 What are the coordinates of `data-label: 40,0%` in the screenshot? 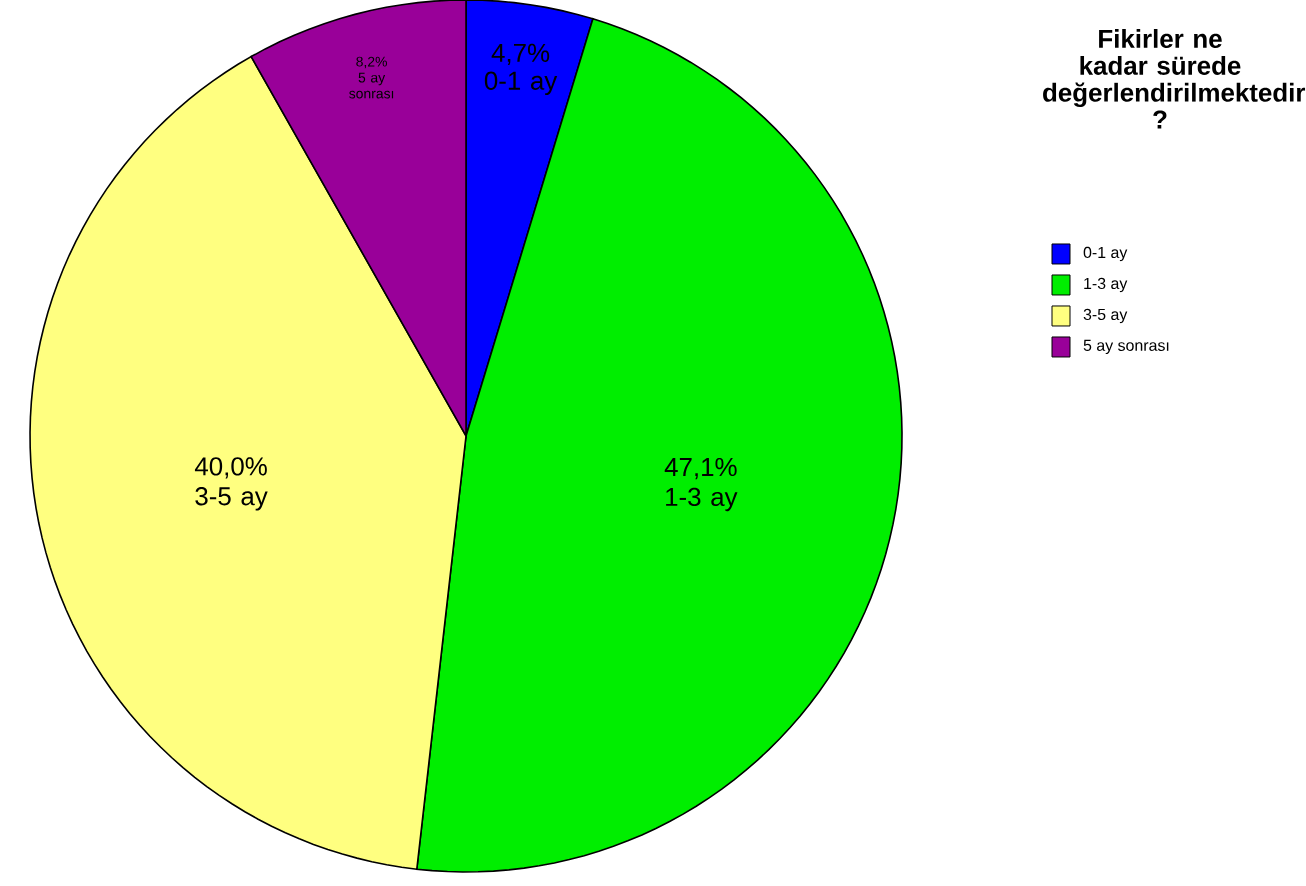 It's located at (230, 468).